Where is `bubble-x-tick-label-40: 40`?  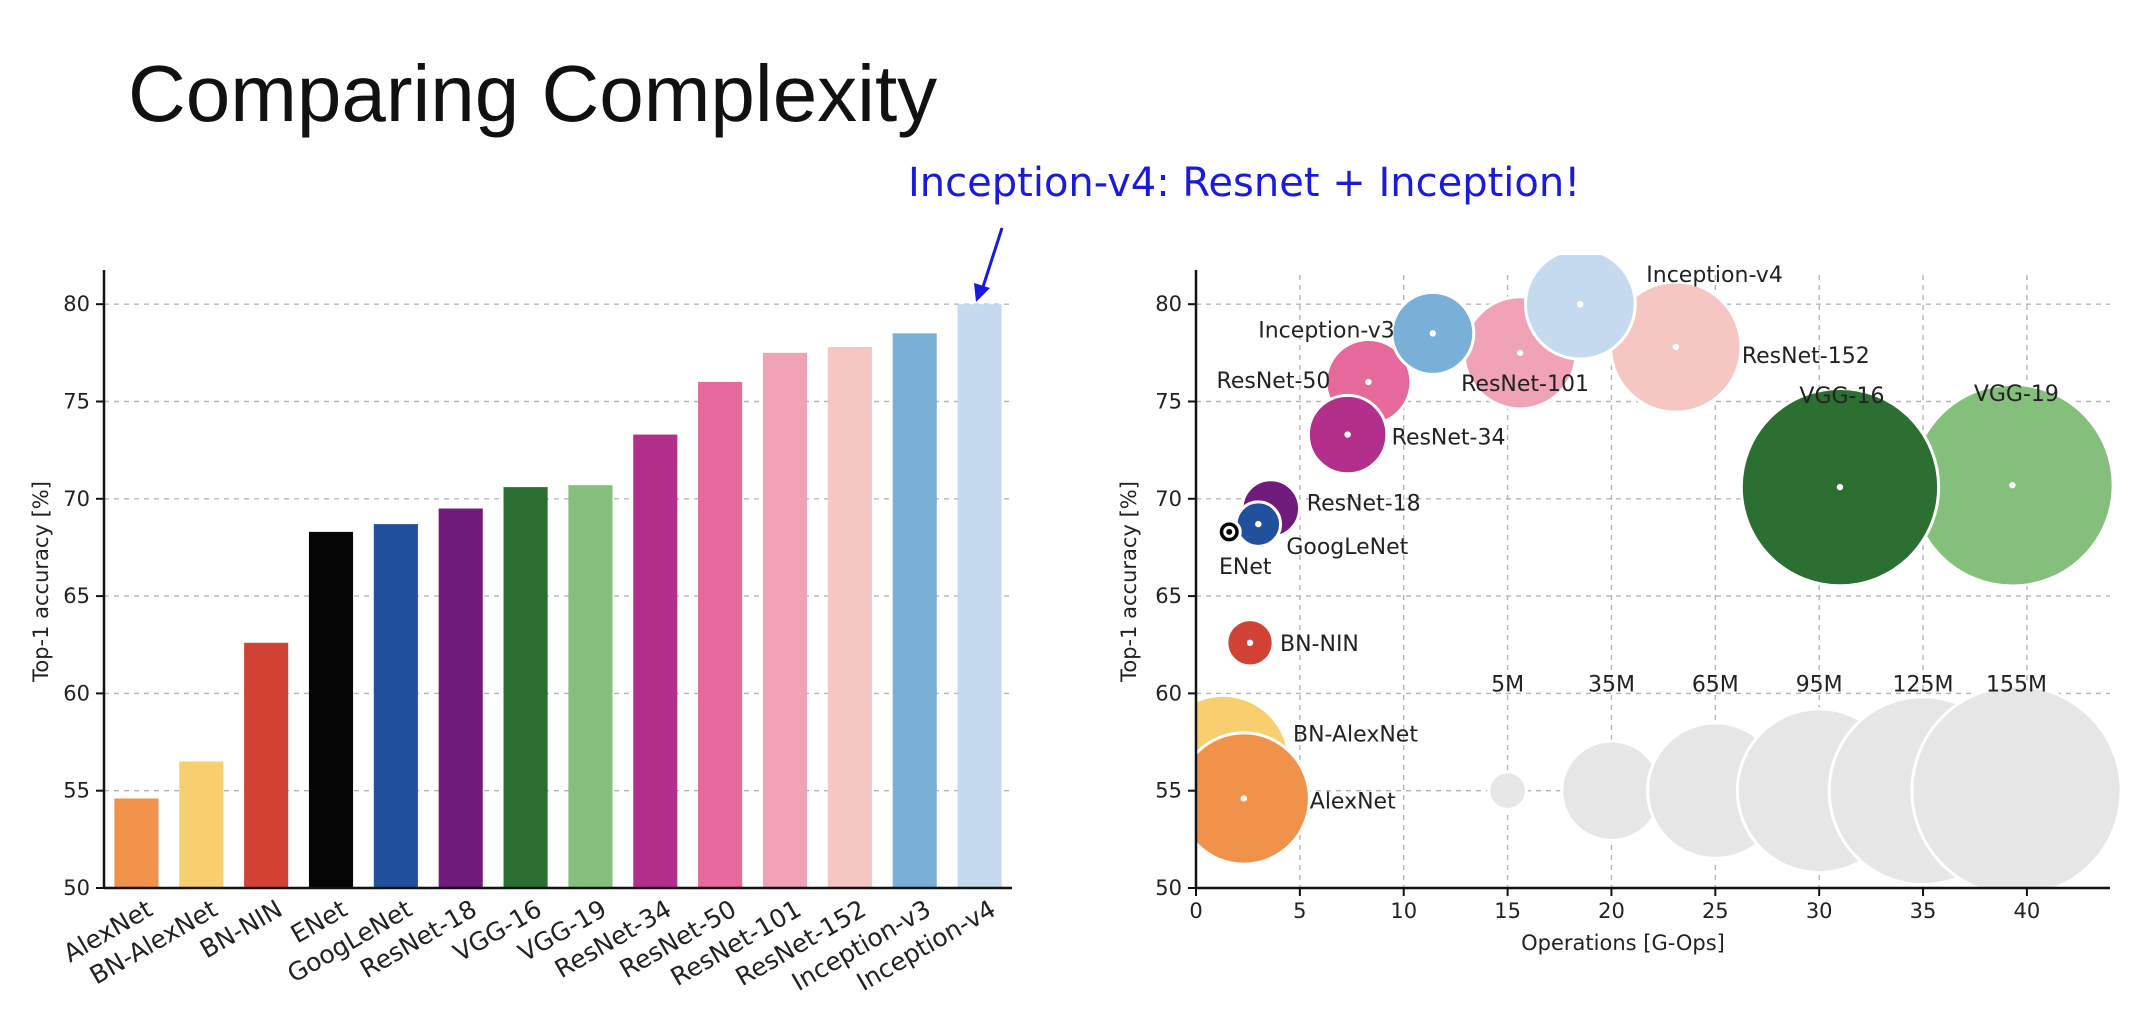 bubble-x-tick-label-40: 40 is located at coordinates (2027, 911).